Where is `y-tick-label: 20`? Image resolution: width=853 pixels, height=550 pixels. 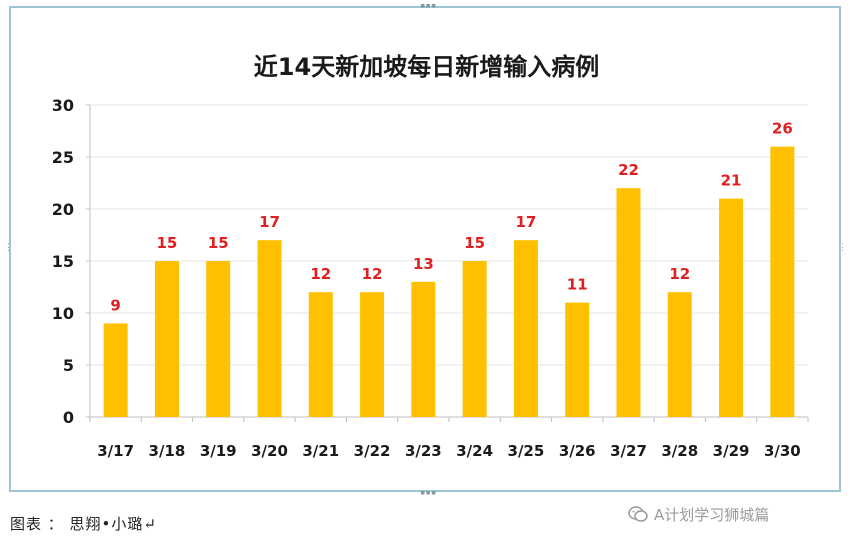 y-tick-label: 20 is located at coordinates (63, 209).